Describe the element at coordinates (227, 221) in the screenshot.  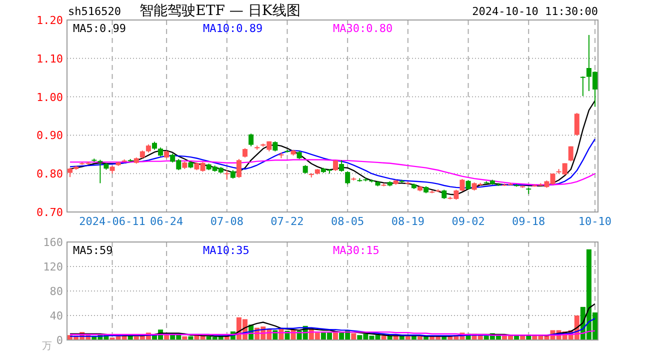
I see `x-tick-label: 07-08` at that location.